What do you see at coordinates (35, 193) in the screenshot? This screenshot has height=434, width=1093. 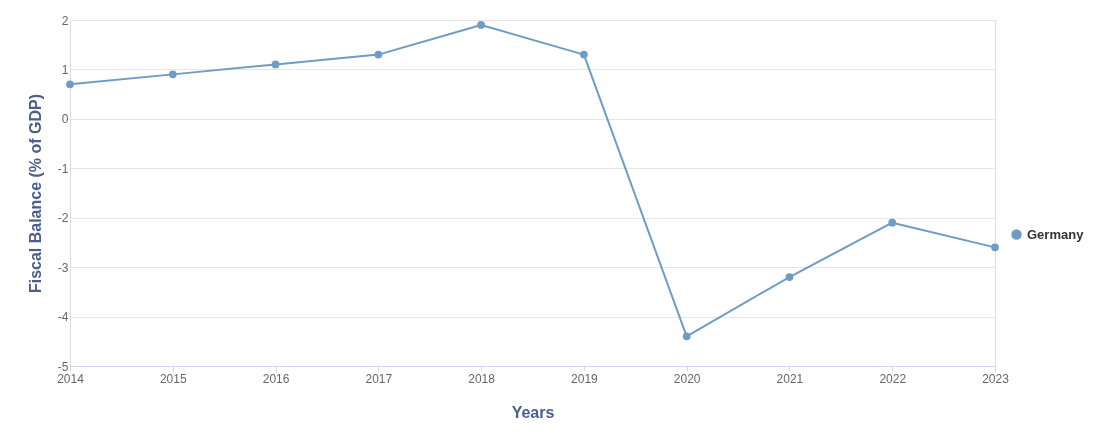 I see `y-axis-title: Fiscal Balance (% of GDP)` at bounding box center [35, 193].